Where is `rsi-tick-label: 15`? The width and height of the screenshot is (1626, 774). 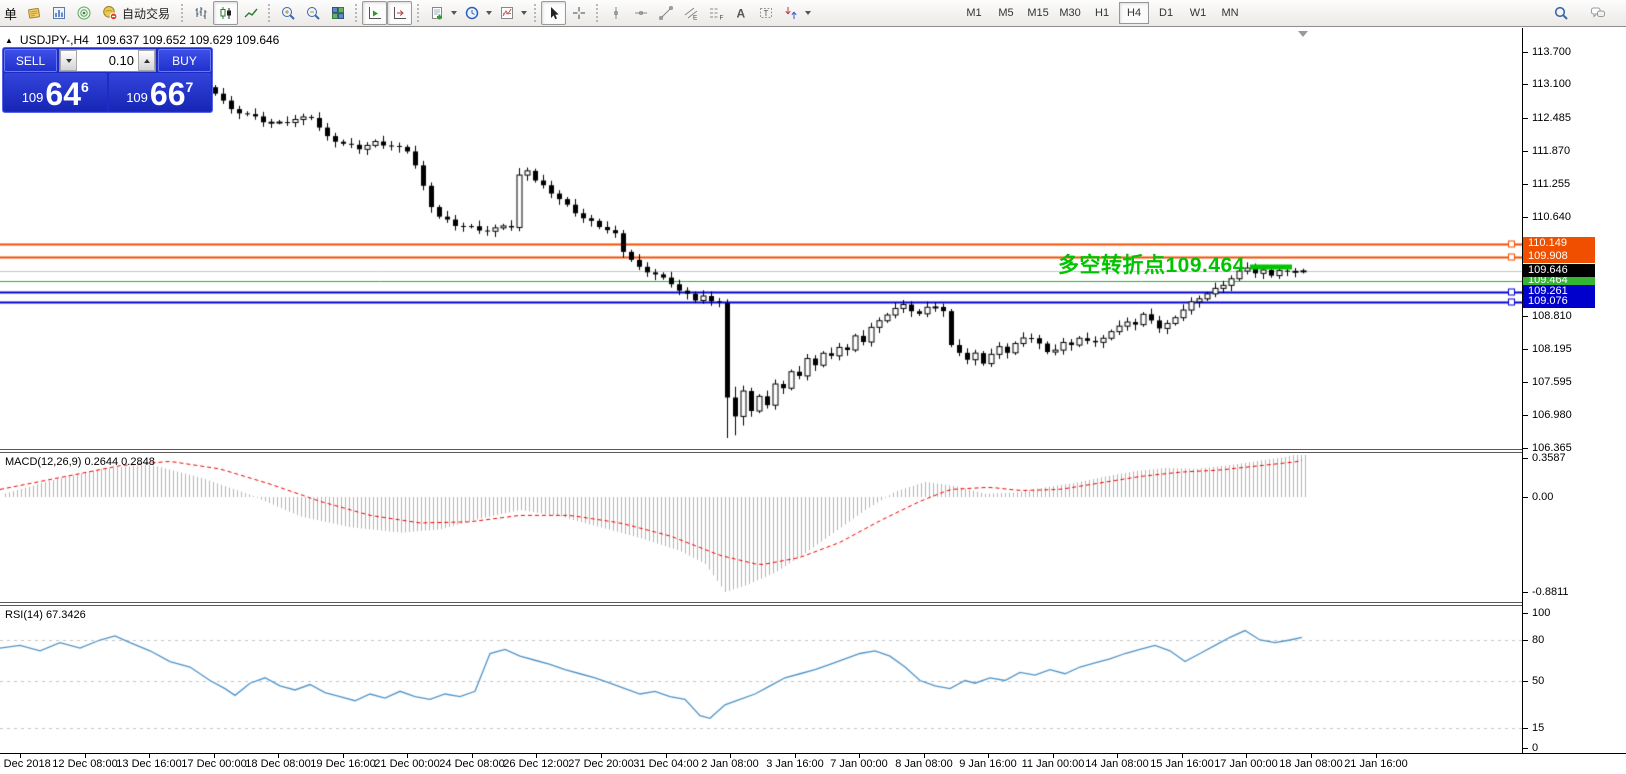 rsi-tick-label: 15 is located at coordinates (1538, 728).